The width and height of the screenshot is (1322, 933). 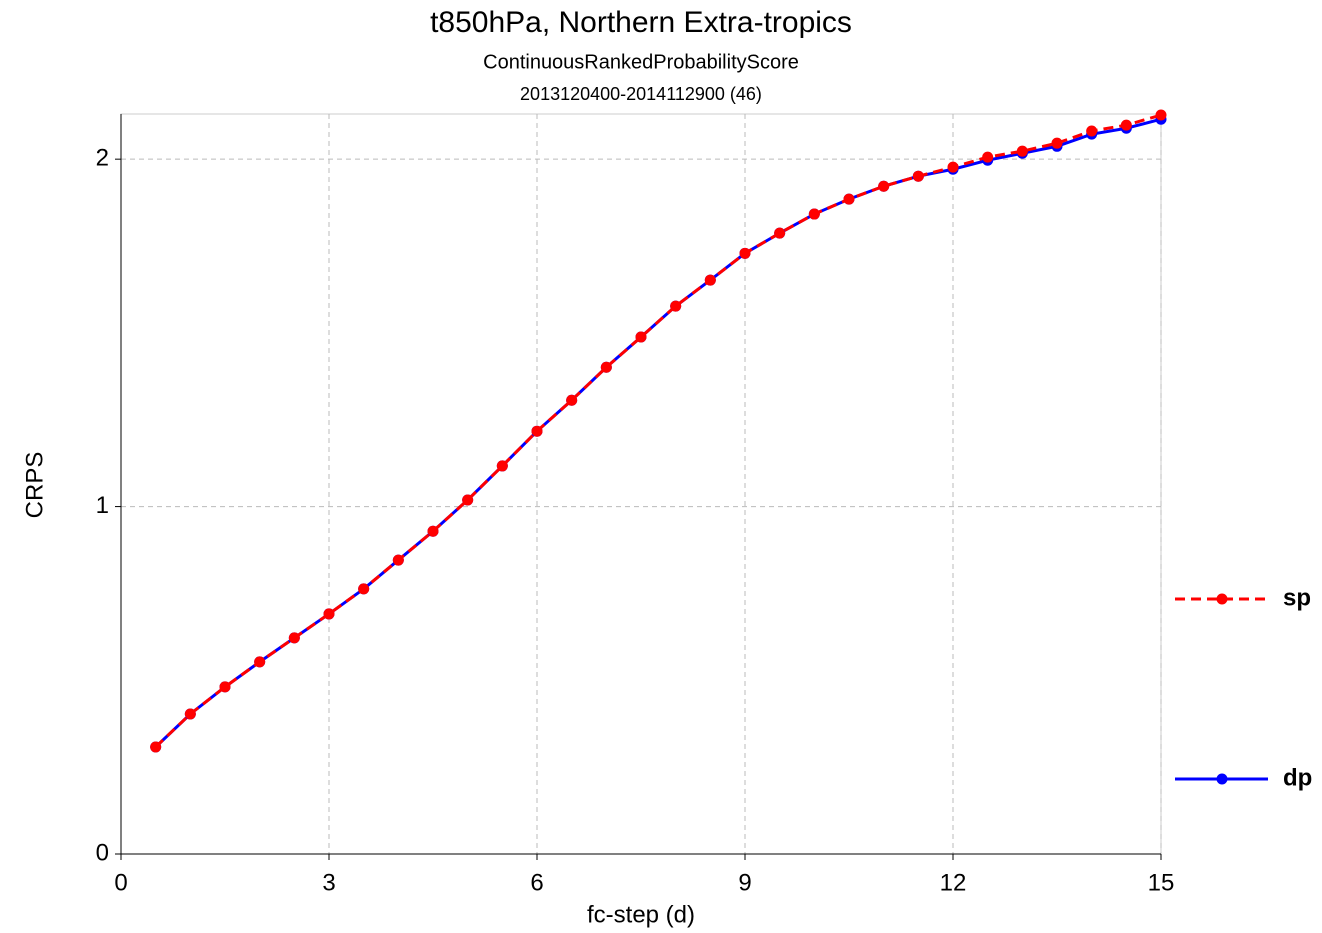 What do you see at coordinates (34, 485) in the screenshot?
I see `y-axis-label: CRPS` at bounding box center [34, 485].